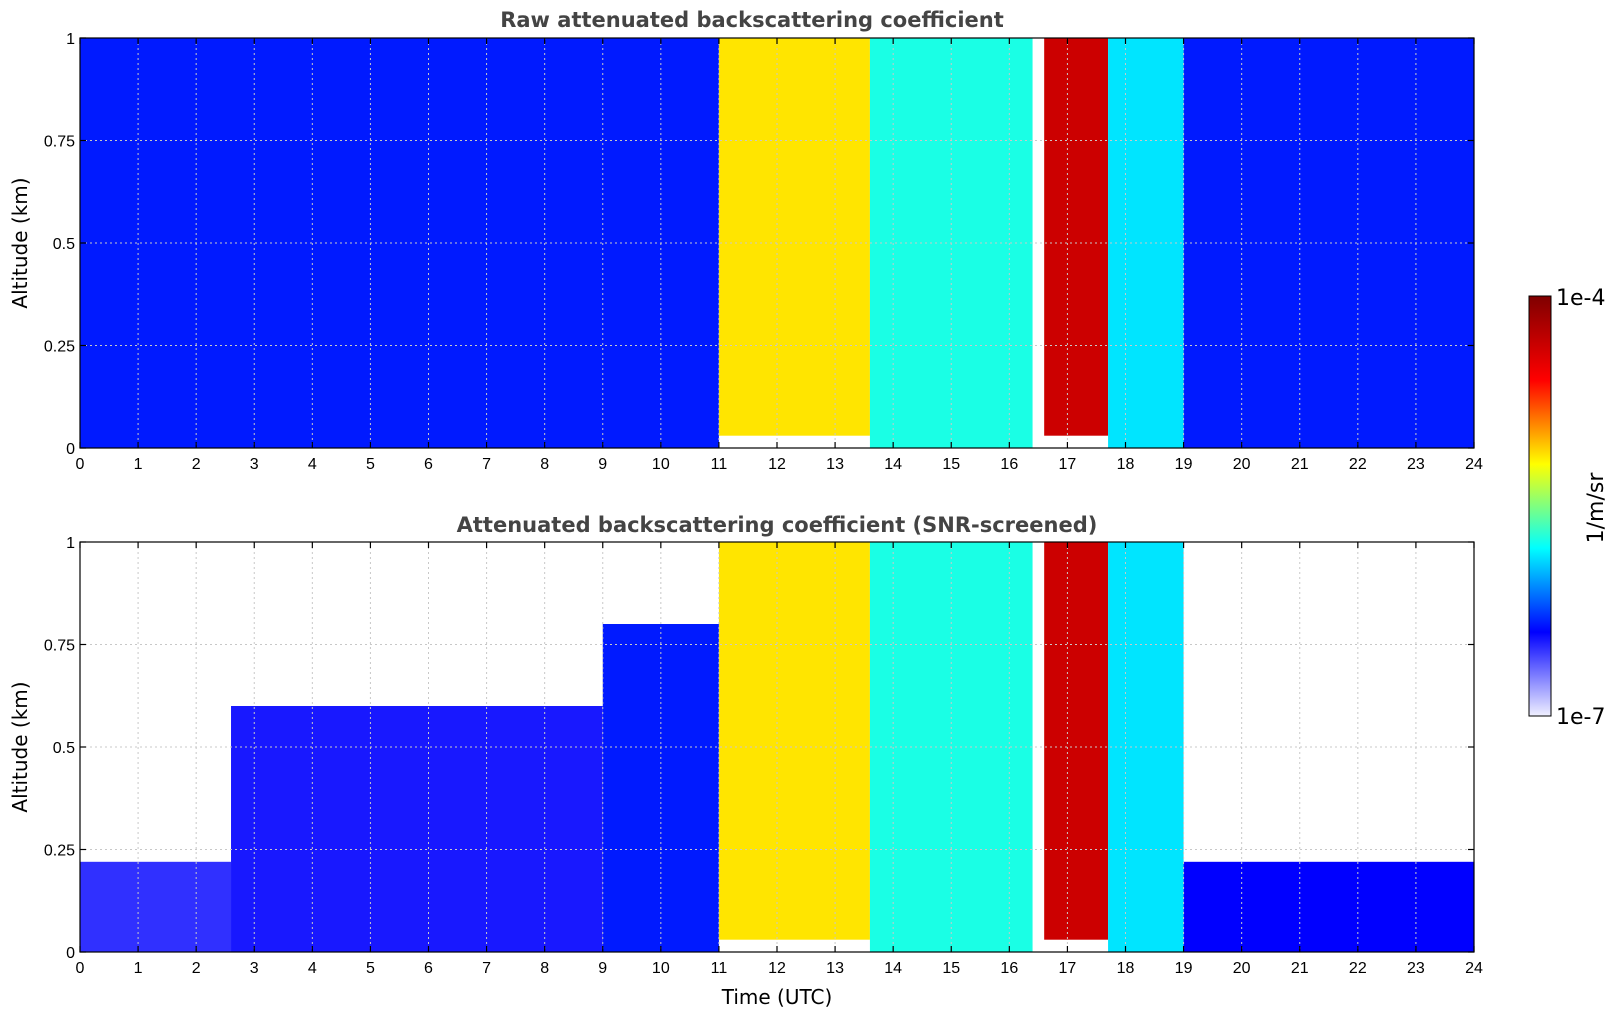 The image size is (1621, 1020). I want to click on colorbar: 1e-4 1e-7 1/m/sr, so click(1568, 508).